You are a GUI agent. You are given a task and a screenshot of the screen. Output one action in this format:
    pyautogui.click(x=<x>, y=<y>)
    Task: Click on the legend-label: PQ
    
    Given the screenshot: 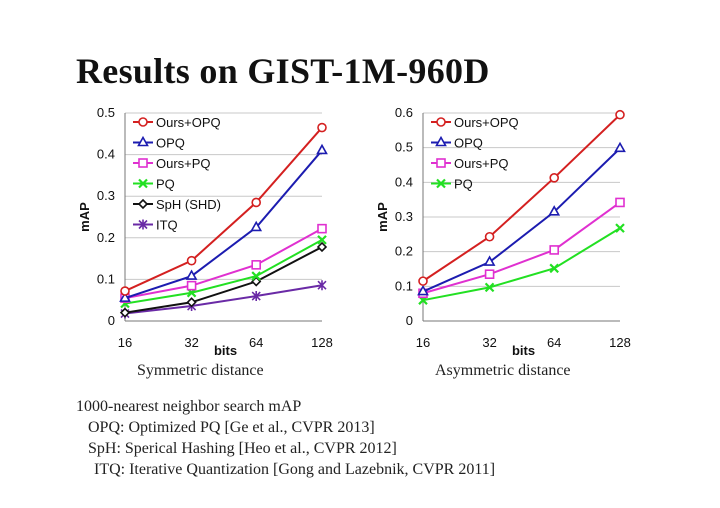 What is the action you would take?
    pyautogui.click(x=463, y=184)
    